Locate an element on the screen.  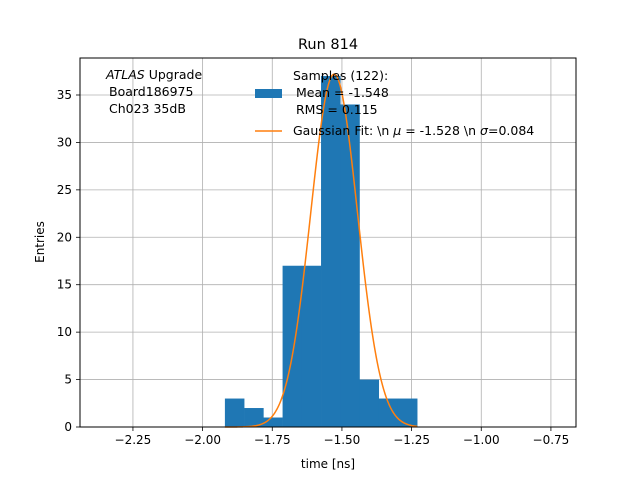
annotation-board: Board186975 is located at coordinates (151, 91).